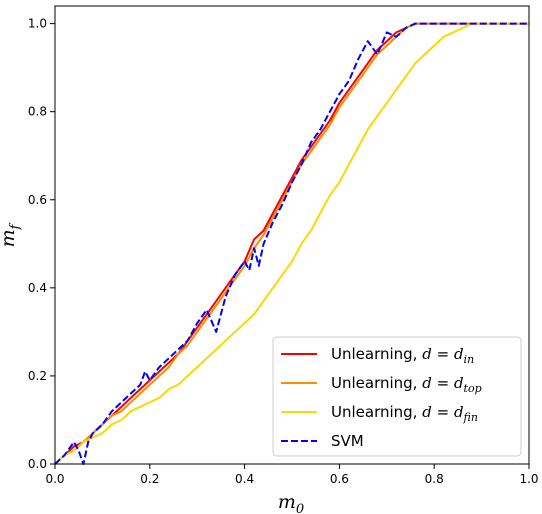  Describe the element at coordinates (9, 238) in the screenshot. I see `y-axis-label-base: m` at that location.